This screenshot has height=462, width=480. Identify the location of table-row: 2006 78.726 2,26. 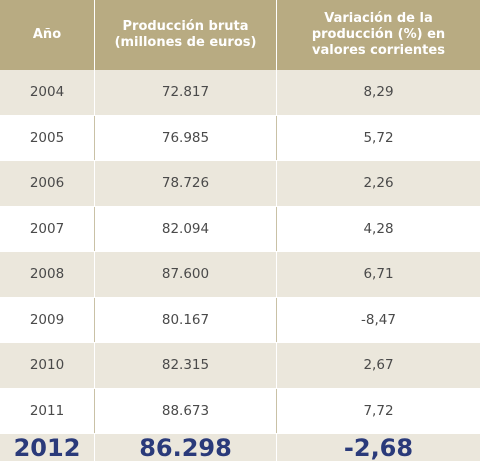
(240, 184).